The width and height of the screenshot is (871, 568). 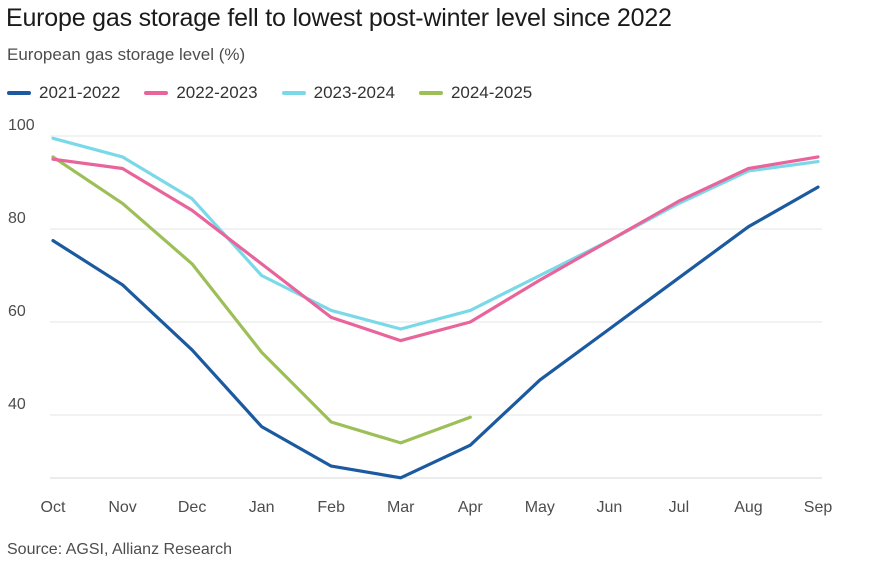 I want to click on x-tick-label-sep: Sep, so click(x=818, y=507).